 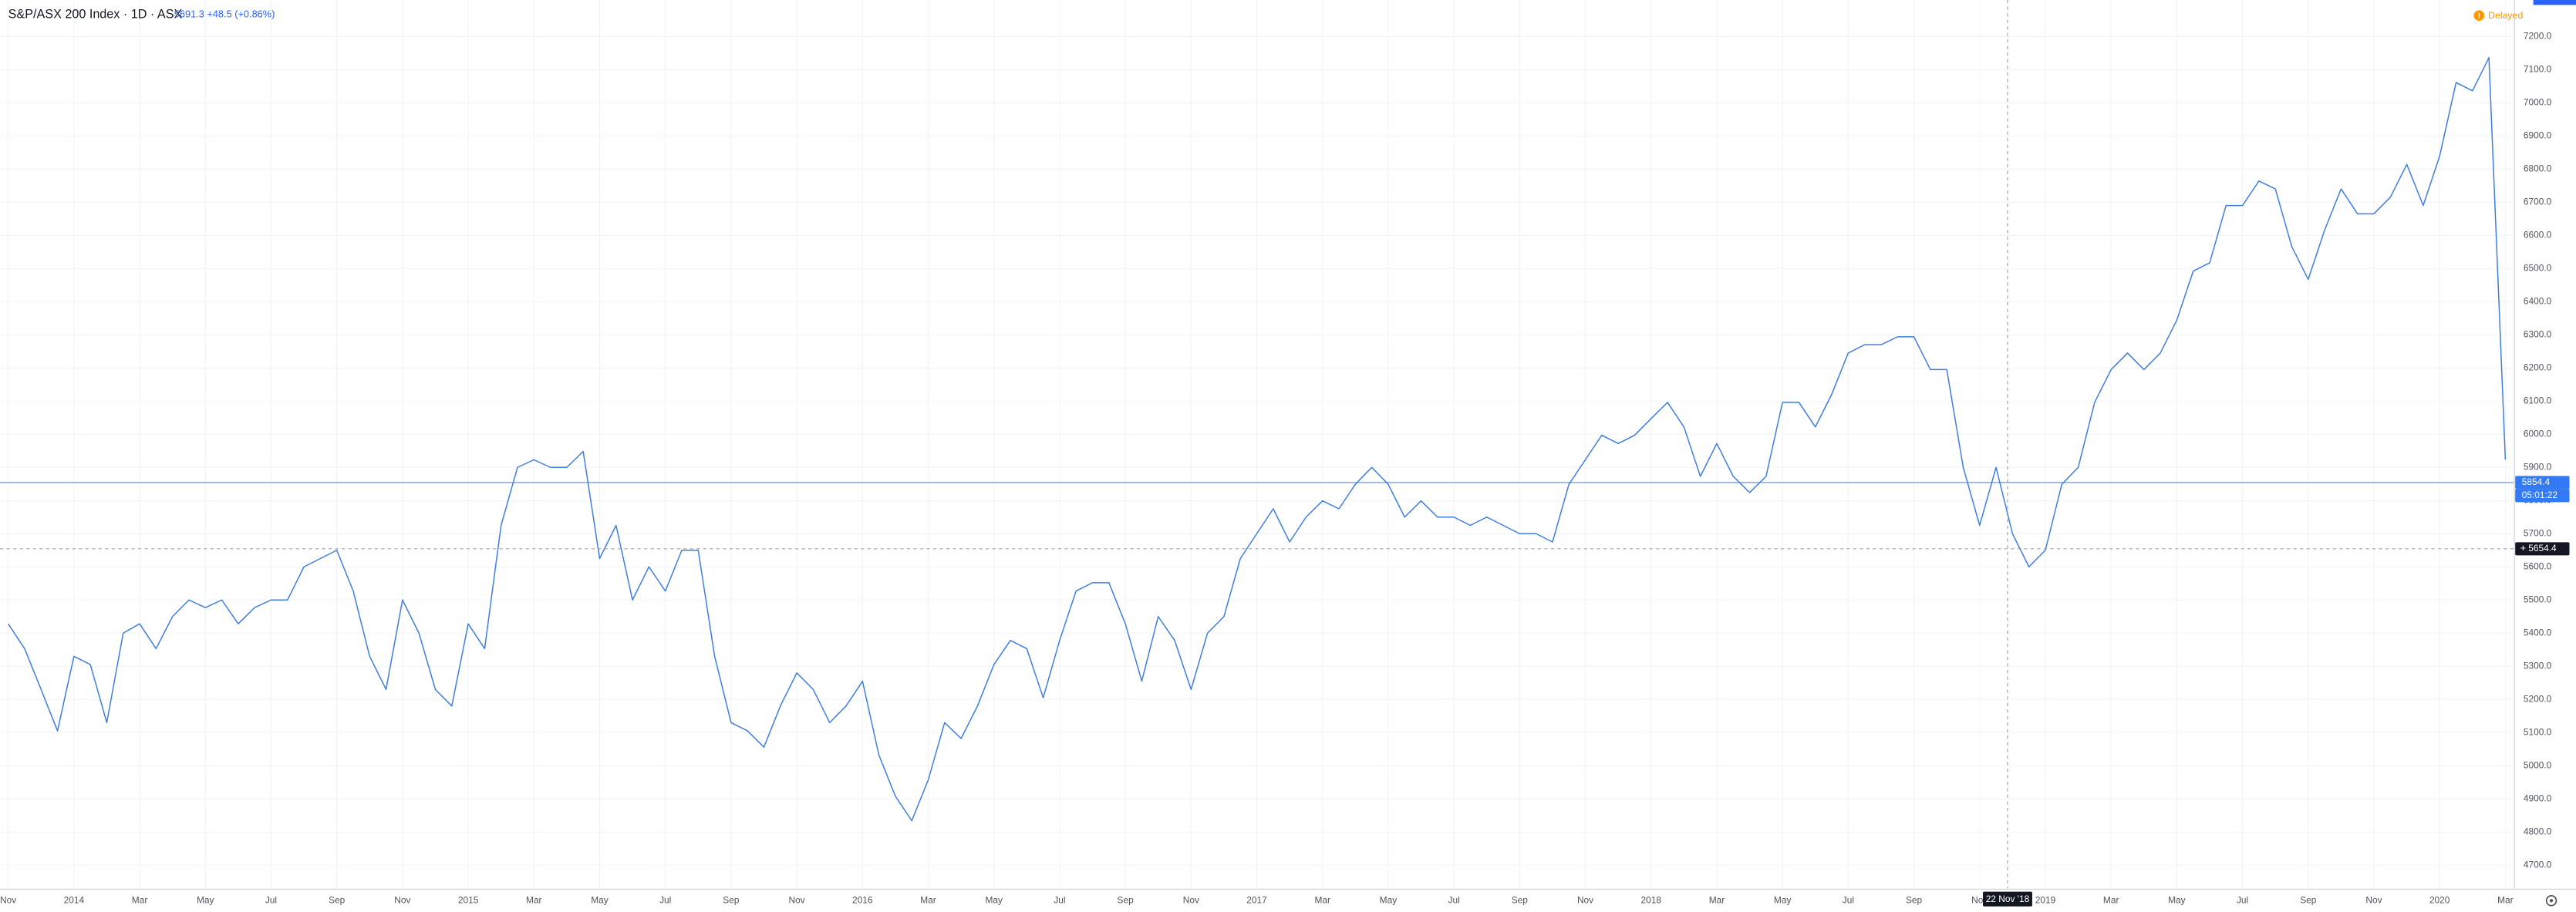 I want to click on x-tick-label: 2014, so click(x=74, y=899).